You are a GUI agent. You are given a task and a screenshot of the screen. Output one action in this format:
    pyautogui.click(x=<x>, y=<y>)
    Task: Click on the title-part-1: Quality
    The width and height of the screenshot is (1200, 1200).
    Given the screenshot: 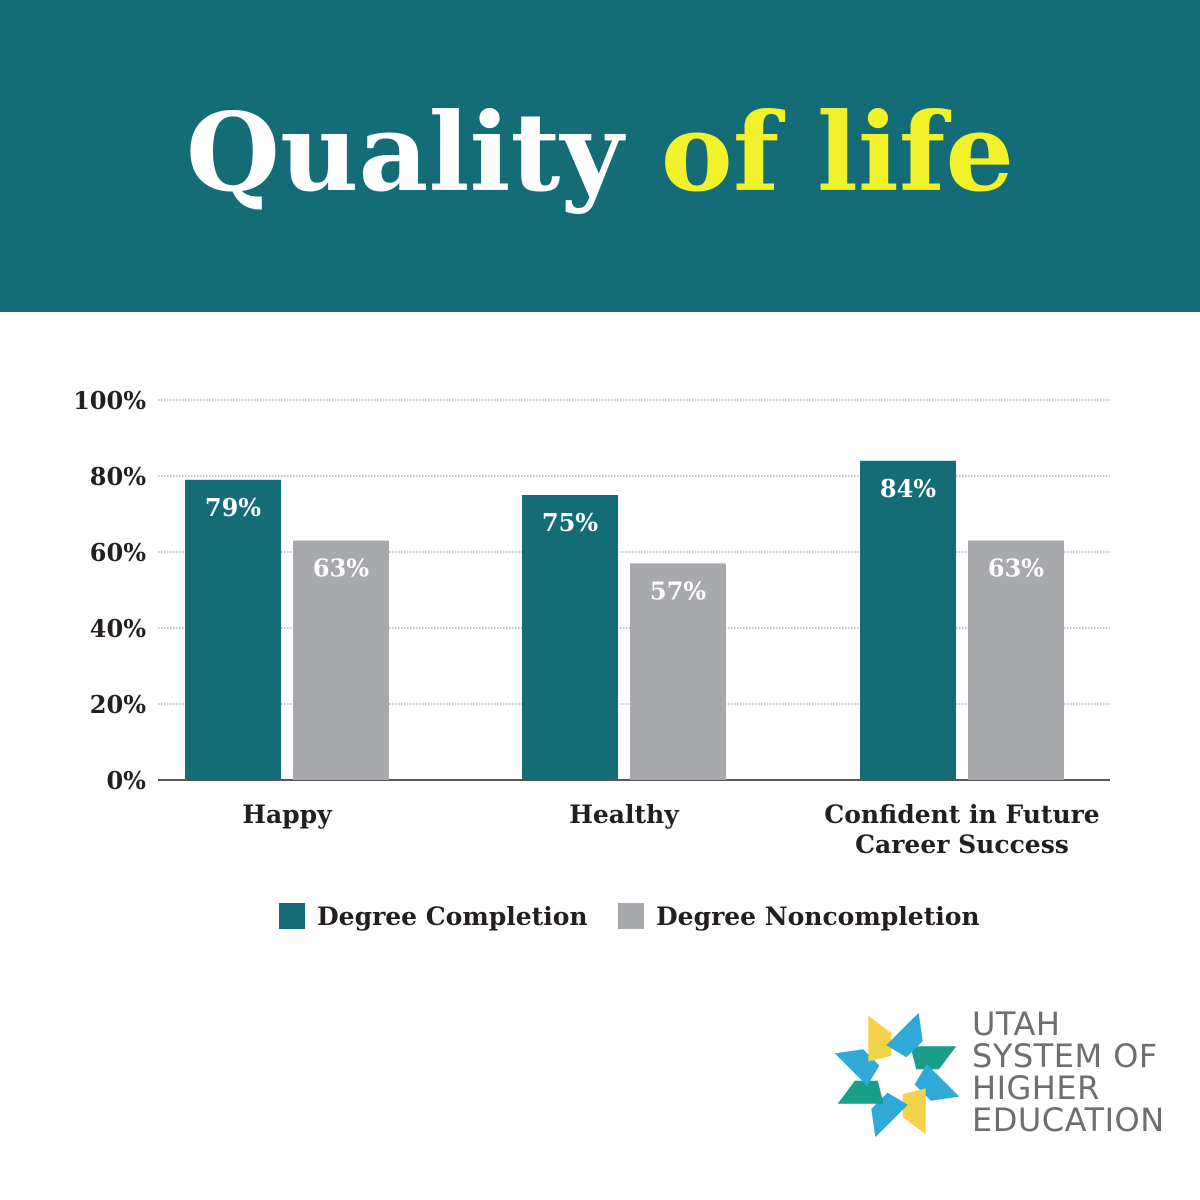 What is the action you would take?
    pyautogui.click(x=404, y=153)
    